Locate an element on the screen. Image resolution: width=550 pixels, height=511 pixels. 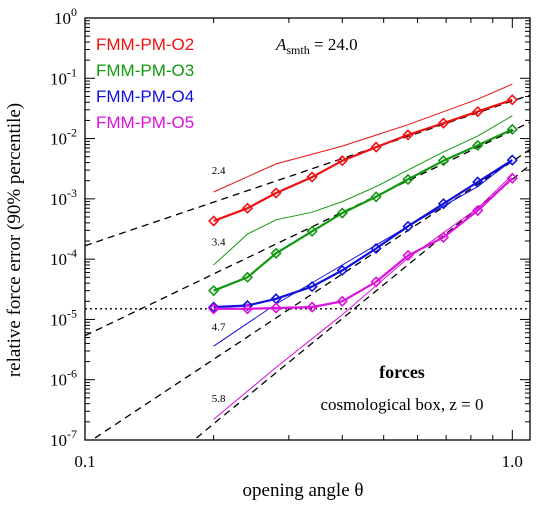
guide-label-0: 2.4 is located at coordinates (219, 171).